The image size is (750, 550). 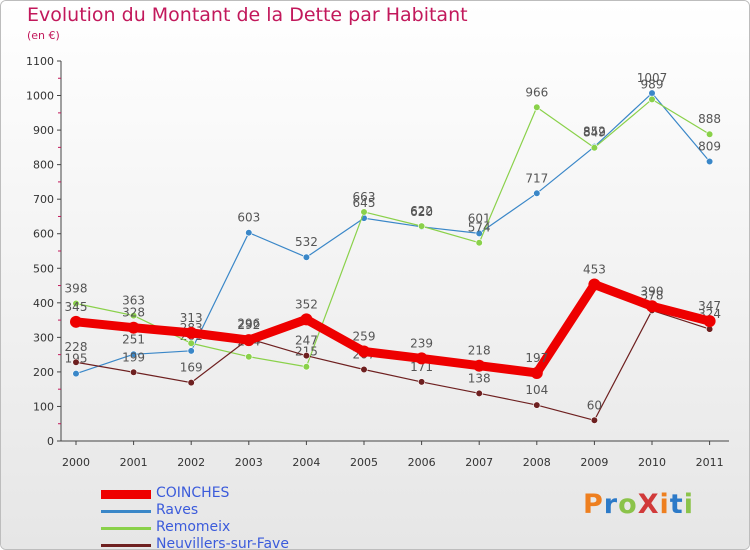 I want to click on data-label-remomeix: 622, so click(x=421, y=211).